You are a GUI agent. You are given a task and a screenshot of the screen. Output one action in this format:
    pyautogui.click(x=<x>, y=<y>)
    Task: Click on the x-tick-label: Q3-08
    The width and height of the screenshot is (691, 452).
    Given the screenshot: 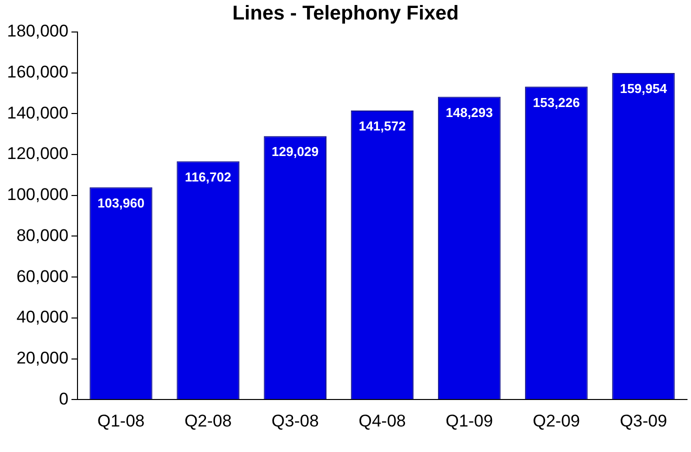 What is the action you would take?
    pyautogui.click(x=295, y=420)
    